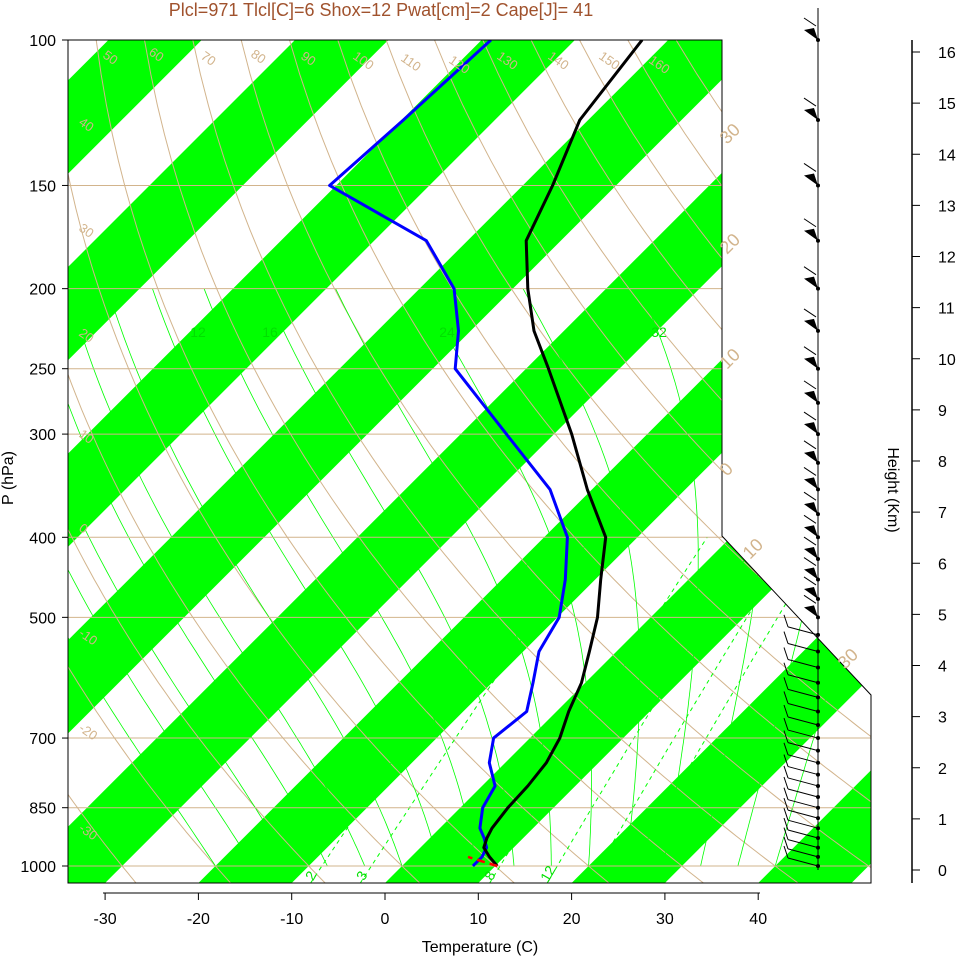 The width and height of the screenshot is (961, 957). What do you see at coordinates (411, 62) in the screenshot?
I see `dry-adiabat-label: 110` at bounding box center [411, 62].